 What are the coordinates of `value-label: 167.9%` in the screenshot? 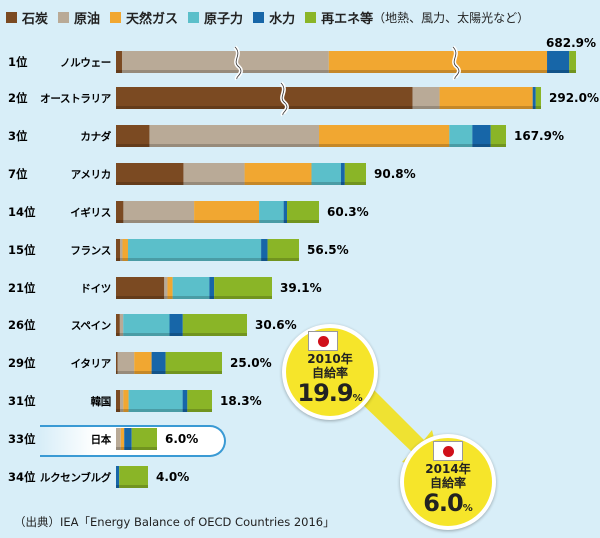 It's located at (539, 136).